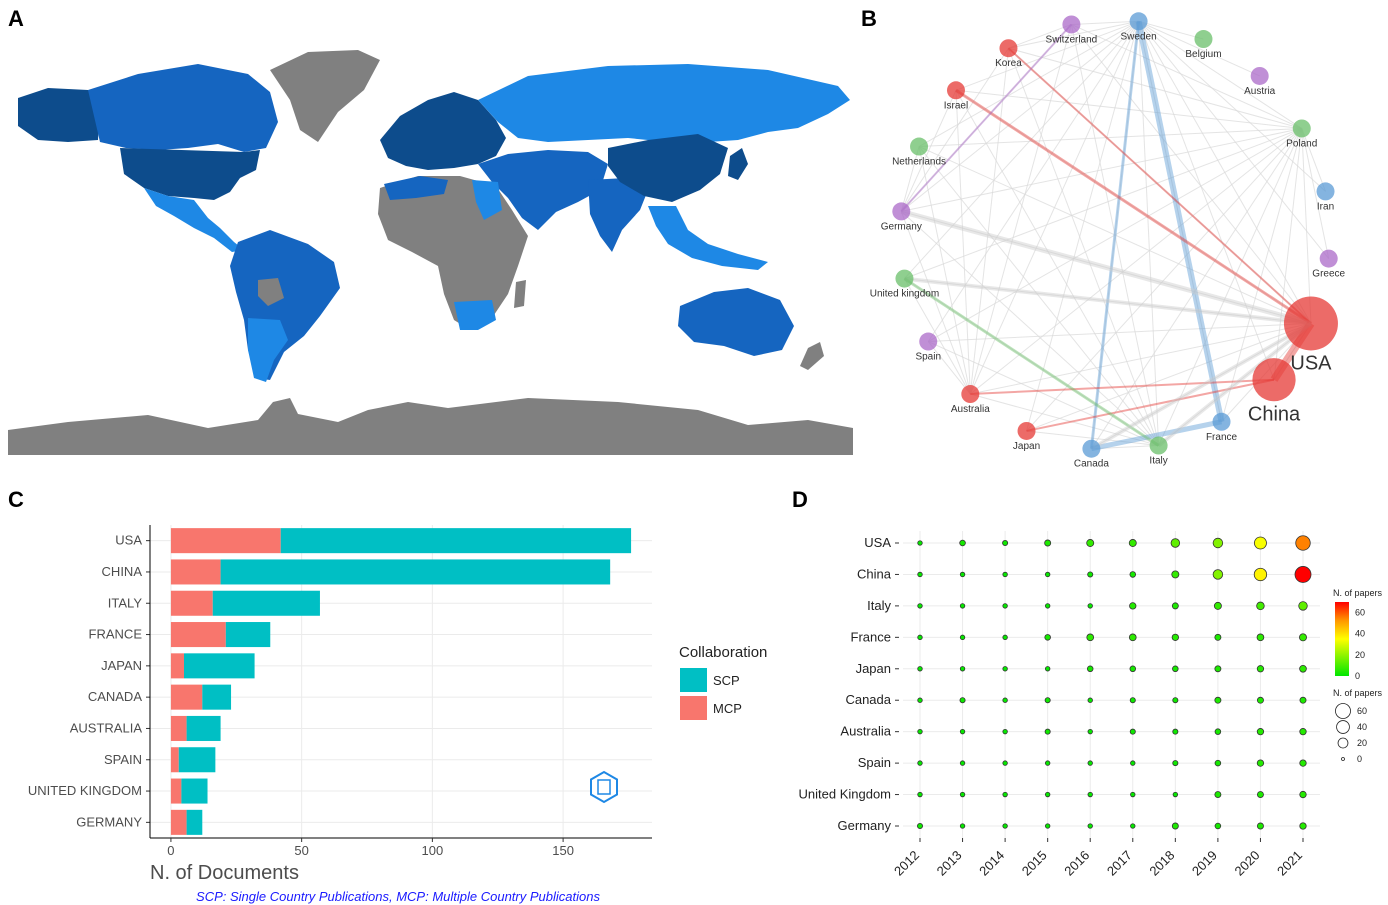 The width and height of the screenshot is (1388, 905). Describe the element at coordinates (865, 825) in the screenshot. I see `y-tick-label: Germany` at that location.